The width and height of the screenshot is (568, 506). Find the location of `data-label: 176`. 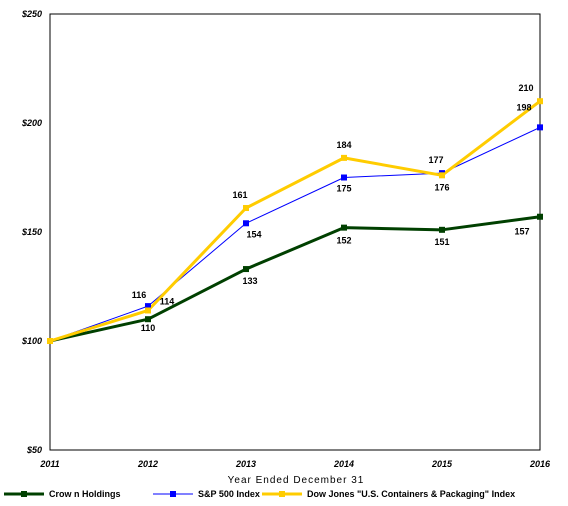

data-label: 176 is located at coordinates (441, 187).